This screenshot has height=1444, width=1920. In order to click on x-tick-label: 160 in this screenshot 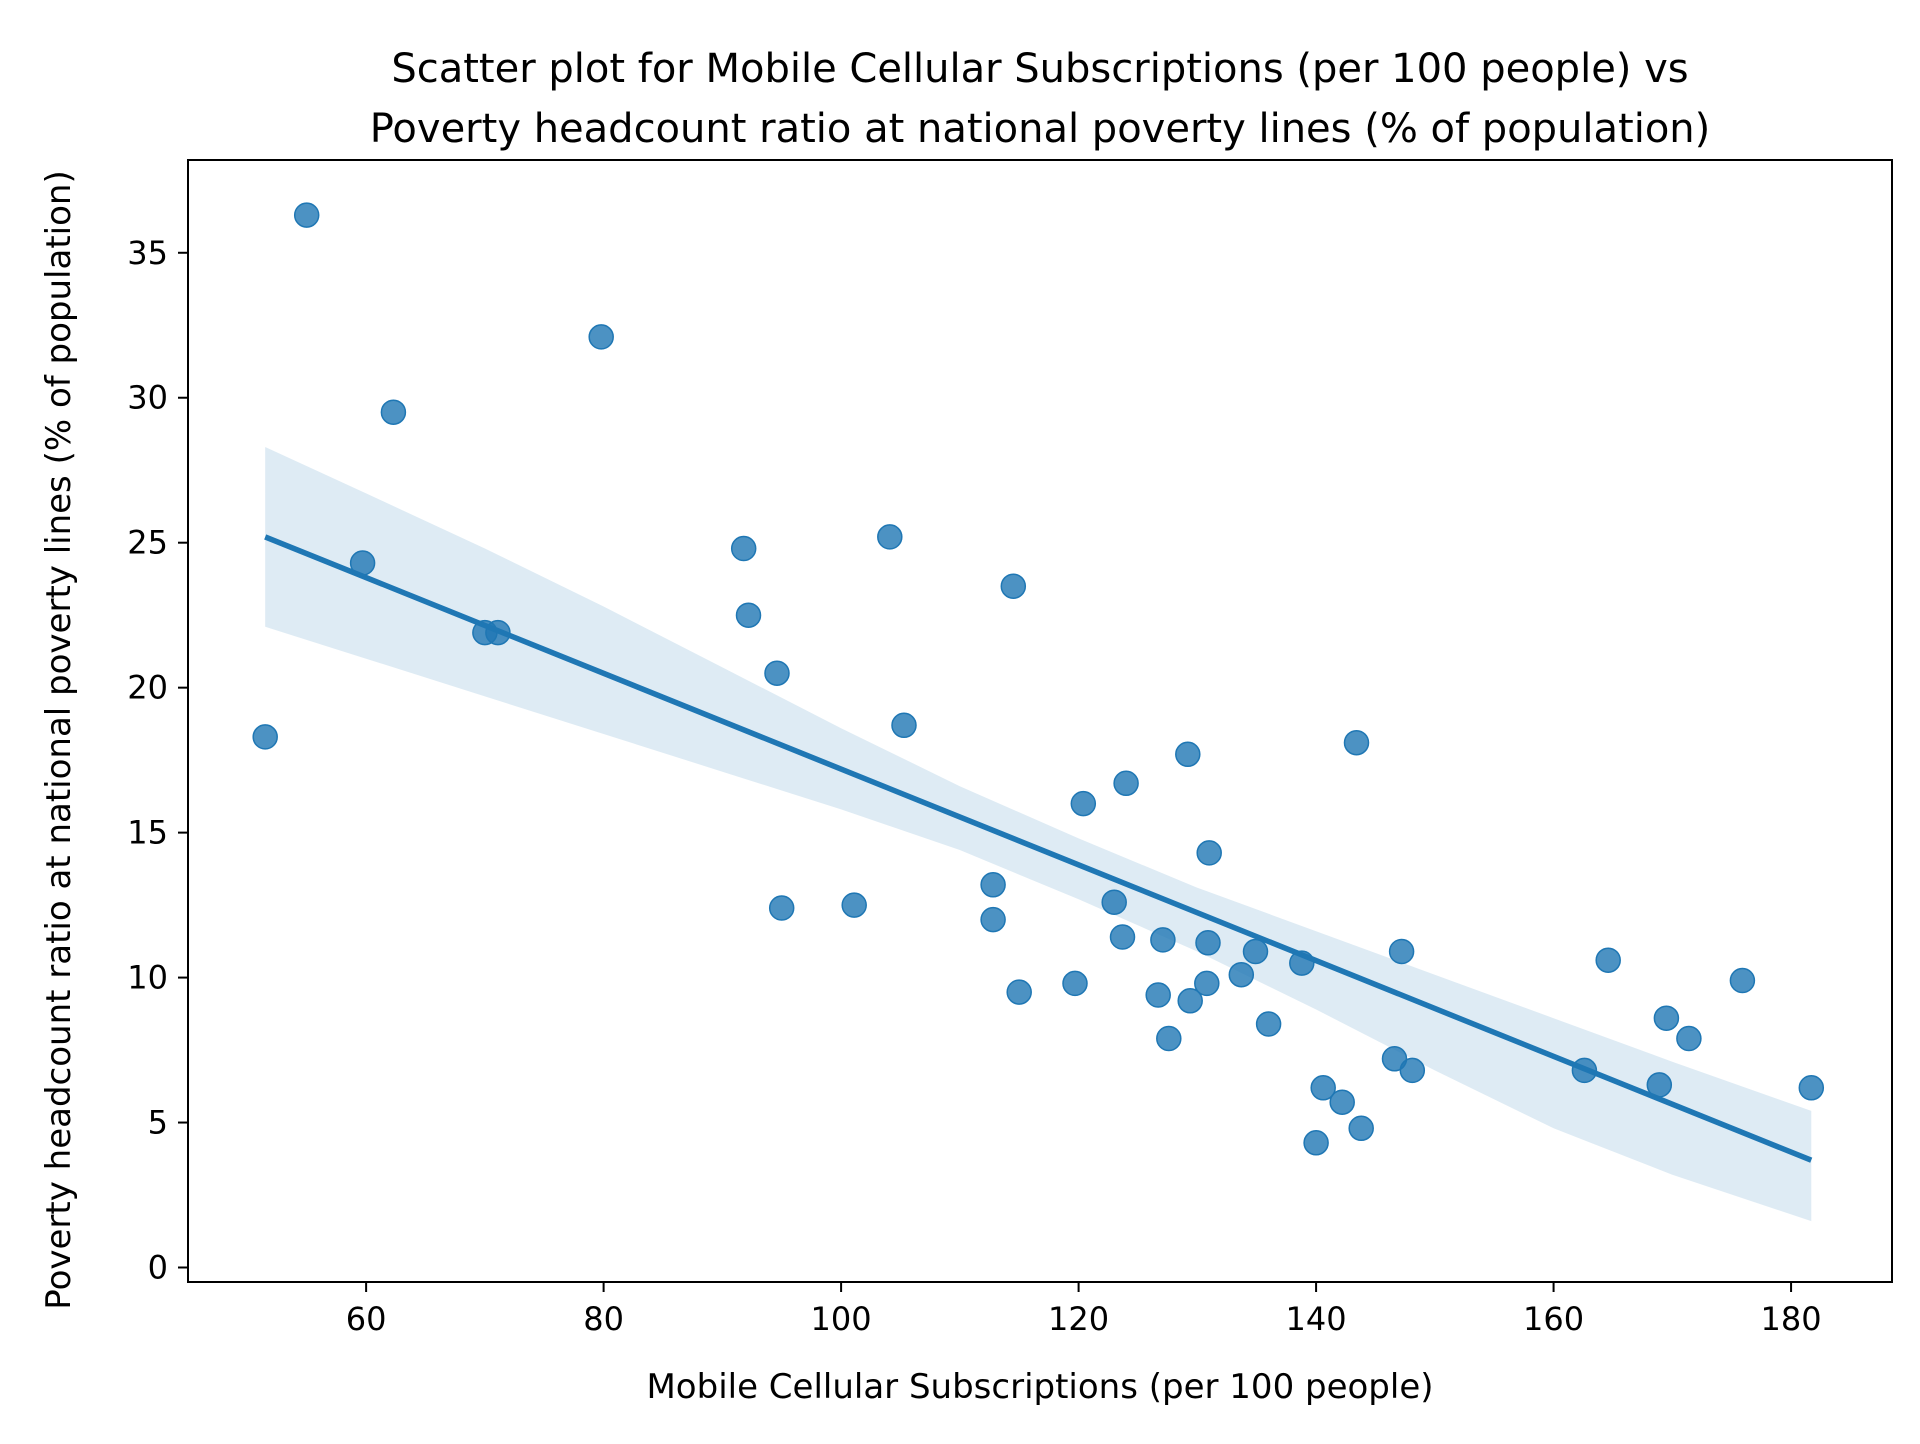, I will do `click(1553, 1319)`.